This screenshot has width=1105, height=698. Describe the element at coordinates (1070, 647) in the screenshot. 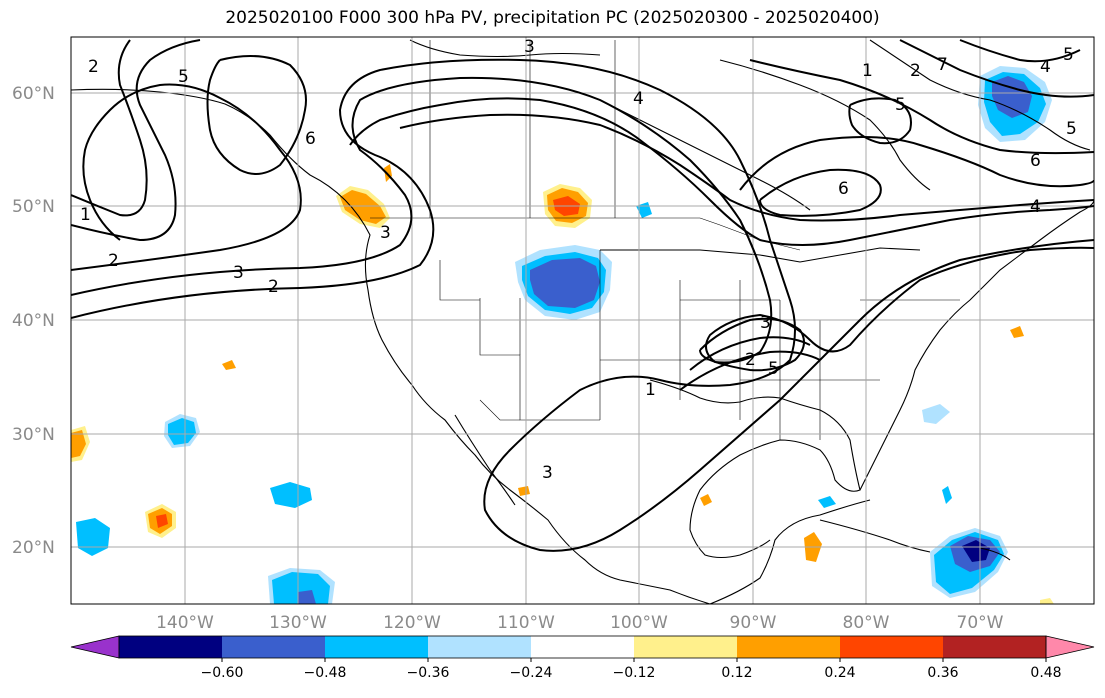

I see `colorbar-extend-high` at that location.